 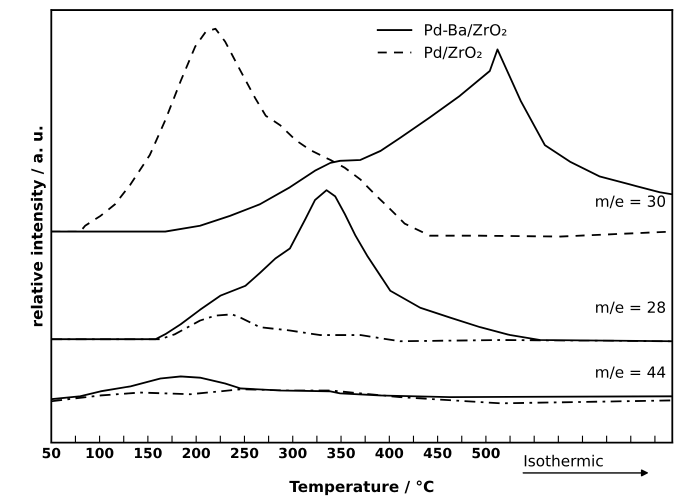 I want to click on legend-label: Pd-Ba/ZrO₂, so click(x=465, y=30).